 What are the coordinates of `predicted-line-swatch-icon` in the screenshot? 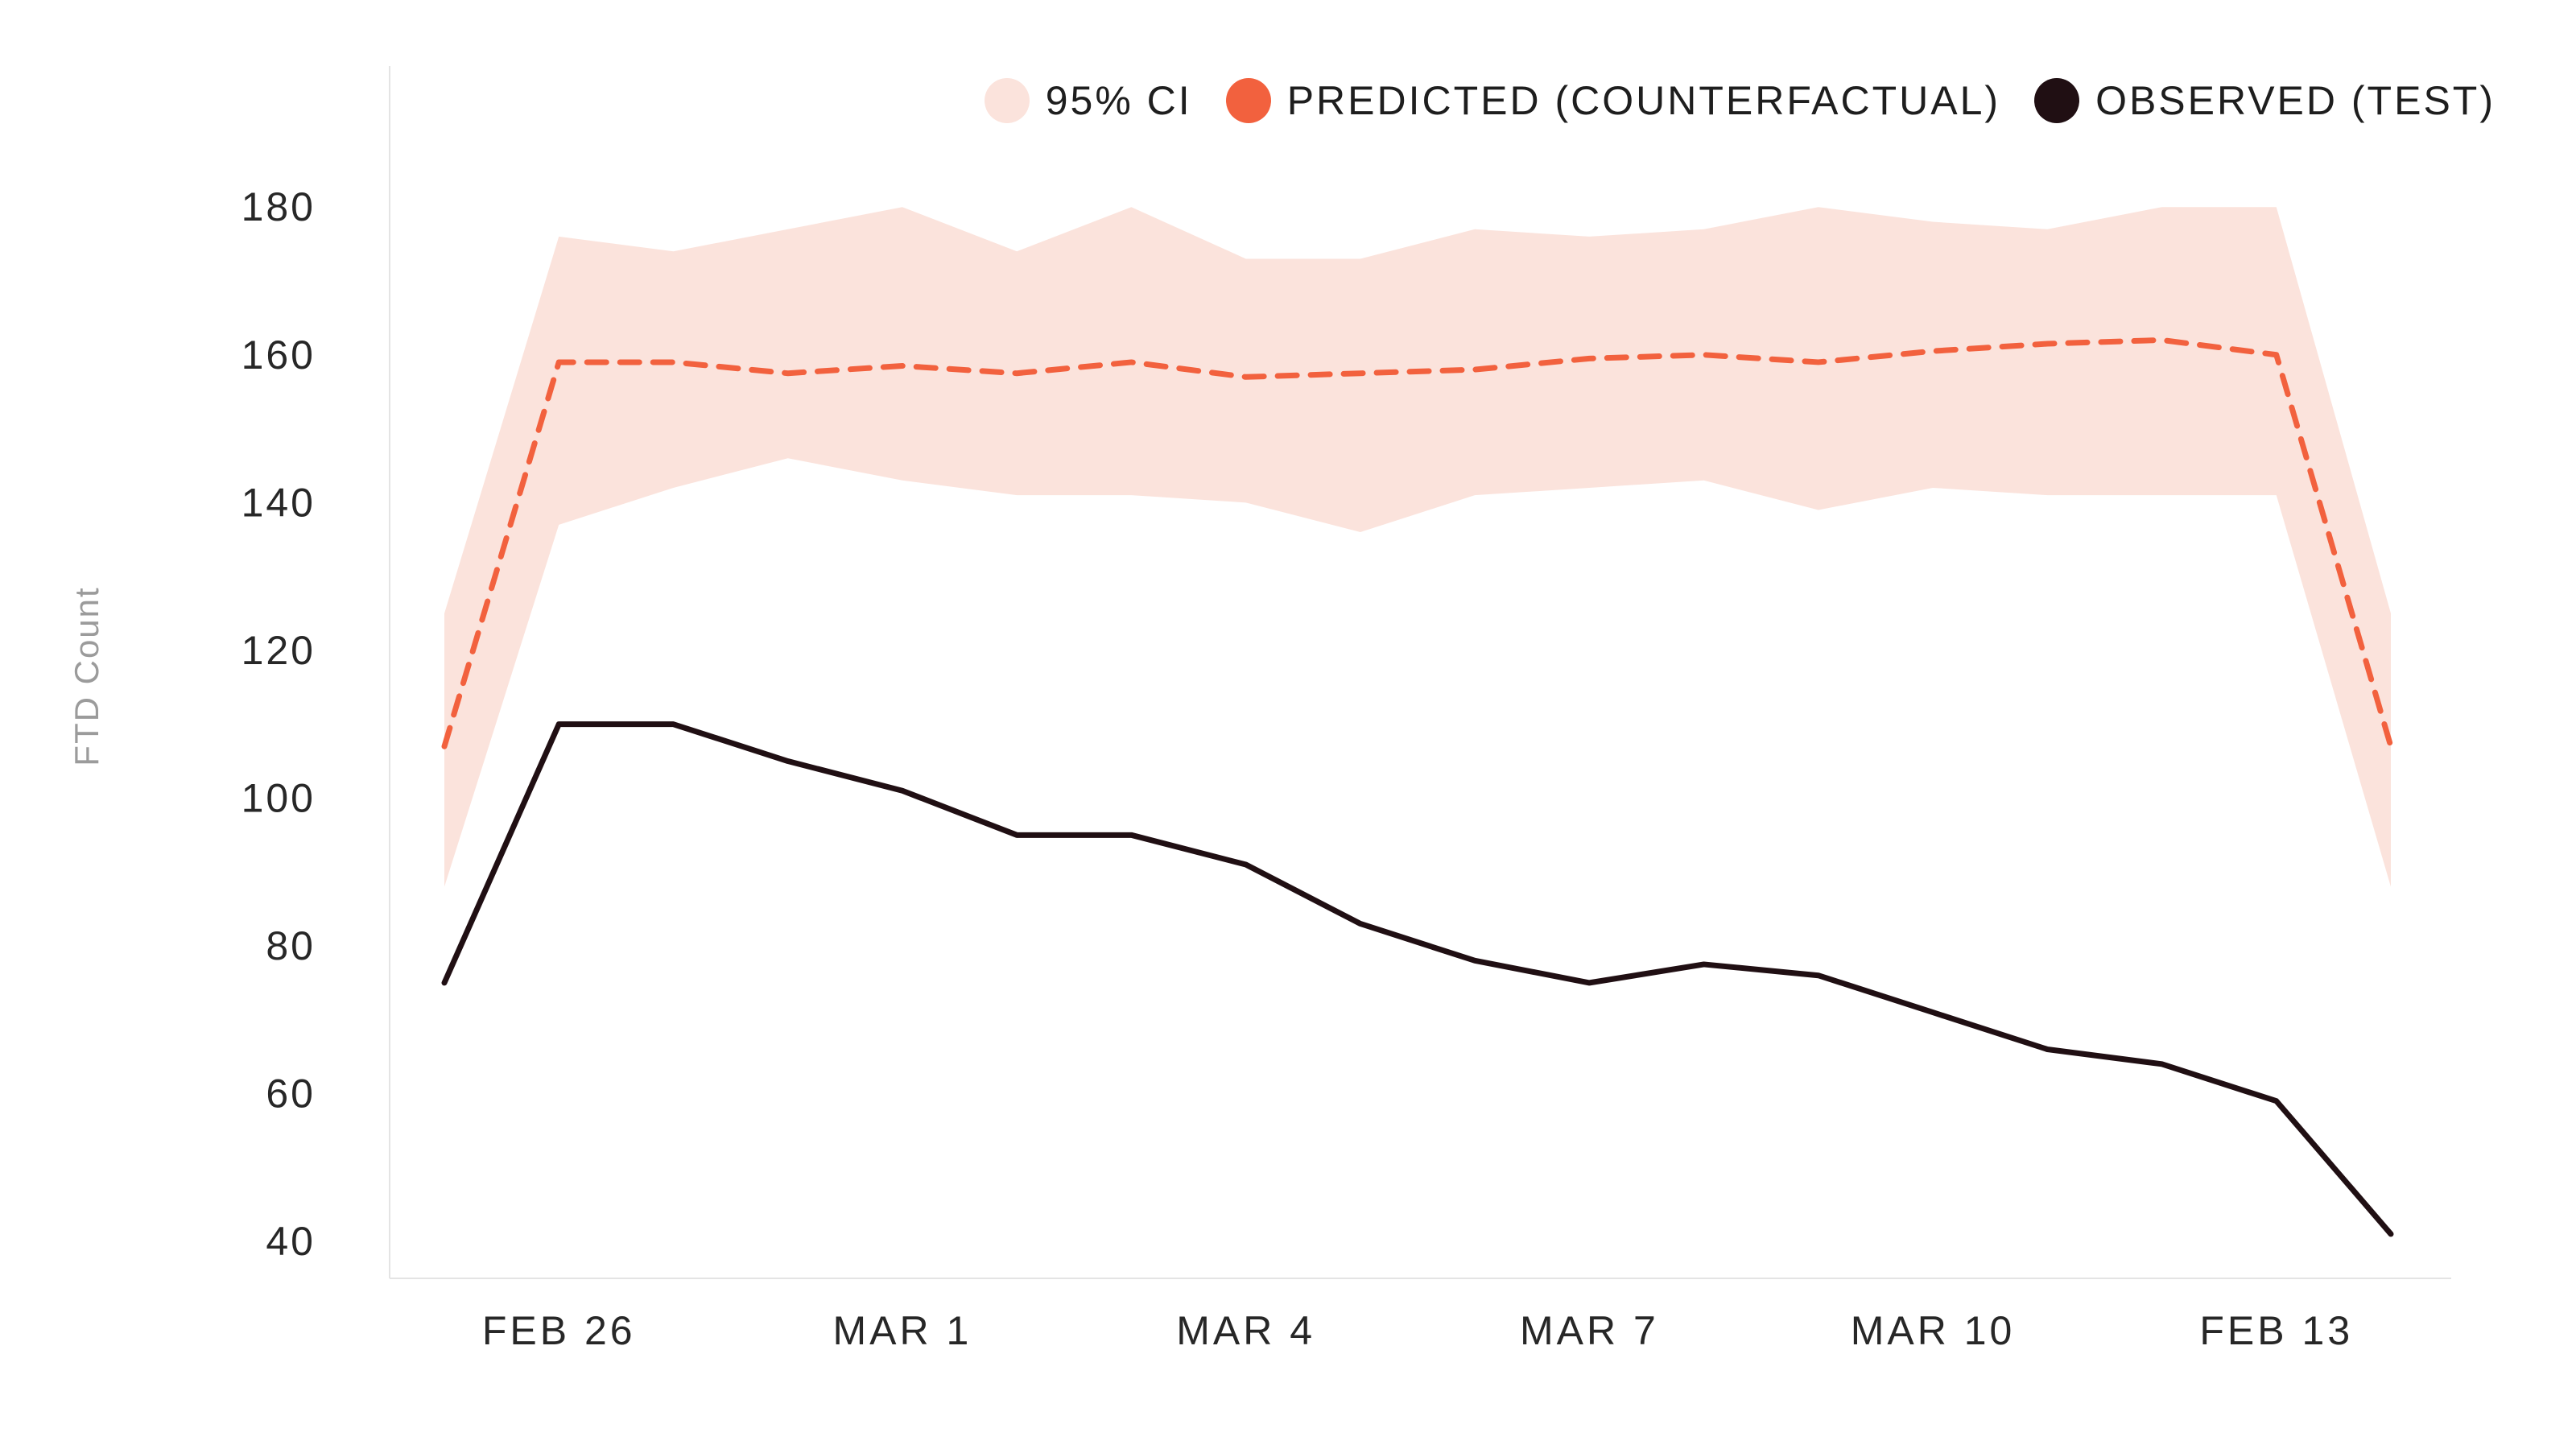 It's located at (1248, 100).